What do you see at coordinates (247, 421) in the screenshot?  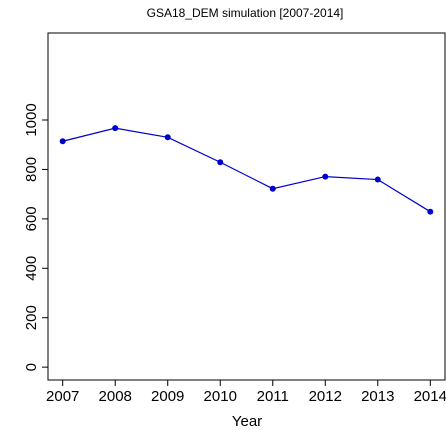 I see `x-axis-title: Year` at bounding box center [247, 421].